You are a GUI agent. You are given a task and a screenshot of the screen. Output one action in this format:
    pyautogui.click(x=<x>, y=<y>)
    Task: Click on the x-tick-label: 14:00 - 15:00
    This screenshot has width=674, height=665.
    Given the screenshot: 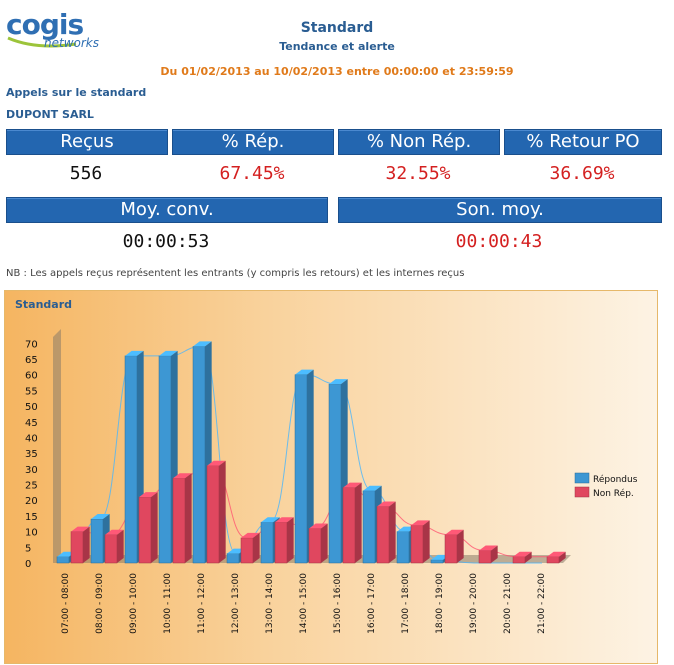 What is the action you would take?
    pyautogui.click(x=304, y=603)
    